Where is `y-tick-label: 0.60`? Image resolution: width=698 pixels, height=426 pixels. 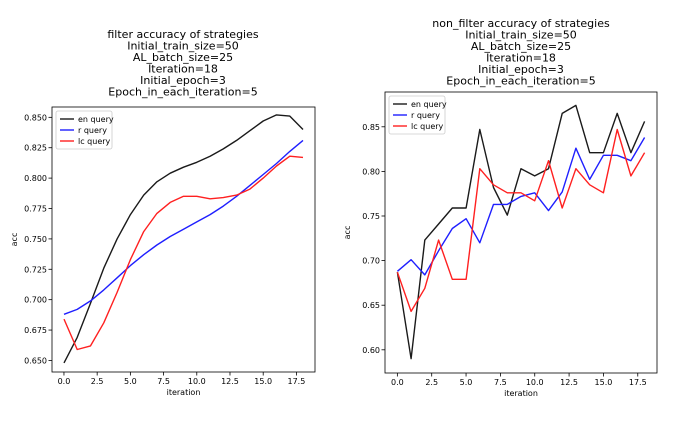
y-tick-label: 0.60 is located at coordinates (371, 350).